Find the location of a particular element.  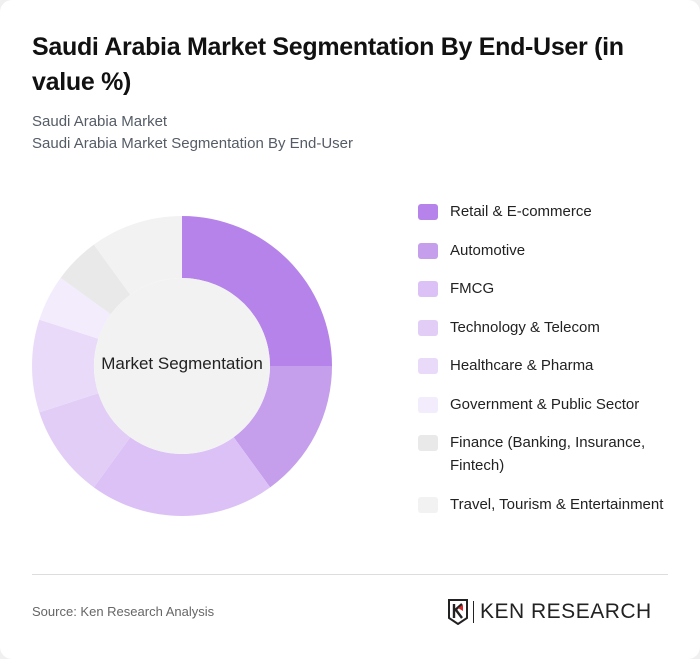

subtitle-market: Saudi Arabia Market is located at coordinates (100, 121).